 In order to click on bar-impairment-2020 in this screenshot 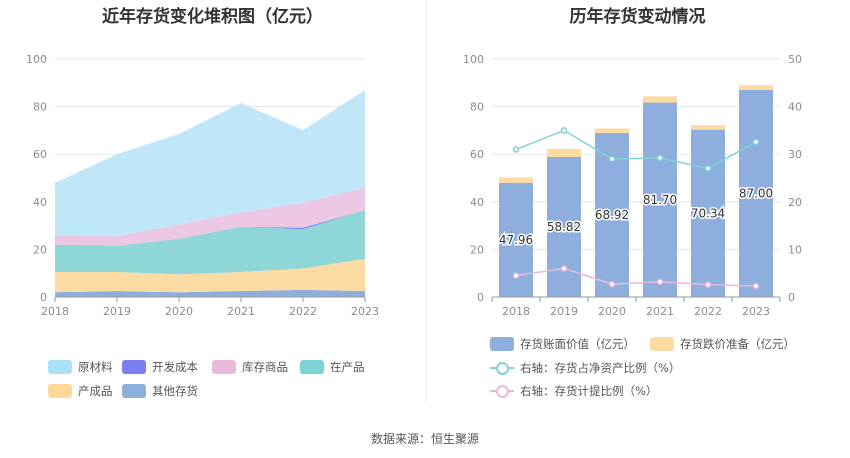, I will do `click(612, 130)`.